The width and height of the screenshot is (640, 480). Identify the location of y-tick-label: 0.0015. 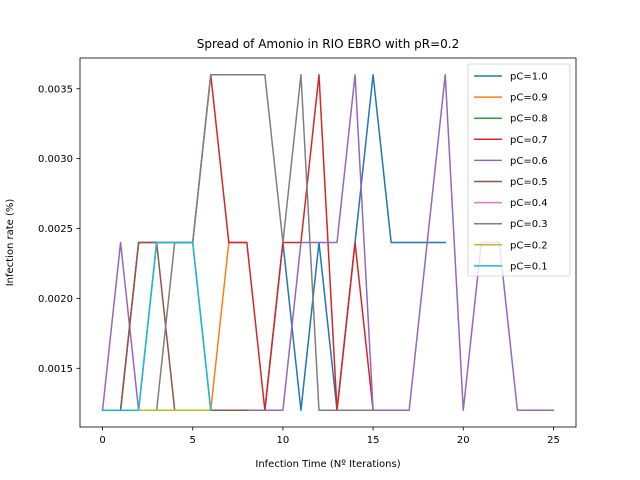
(55, 369).